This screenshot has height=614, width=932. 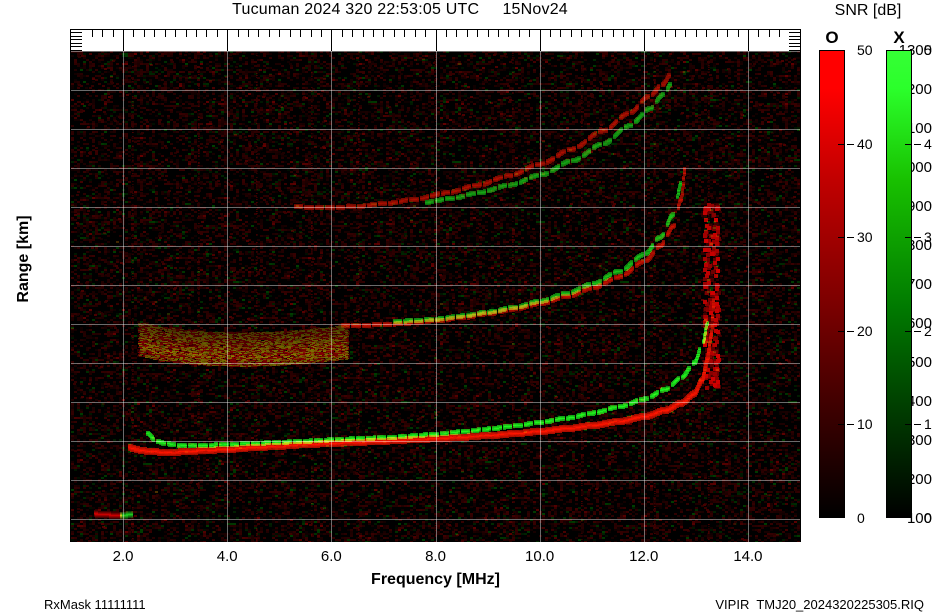 I want to click on page-title: Tucuman 2024 320 22:53:05 UTC 15Nov24, so click(x=400, y=9).